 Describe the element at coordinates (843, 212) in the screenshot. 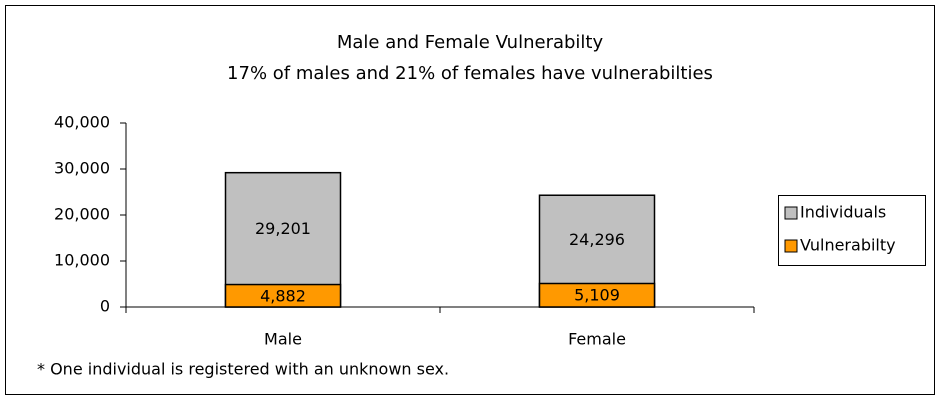

I see `legend-label: Individuals` at that location.